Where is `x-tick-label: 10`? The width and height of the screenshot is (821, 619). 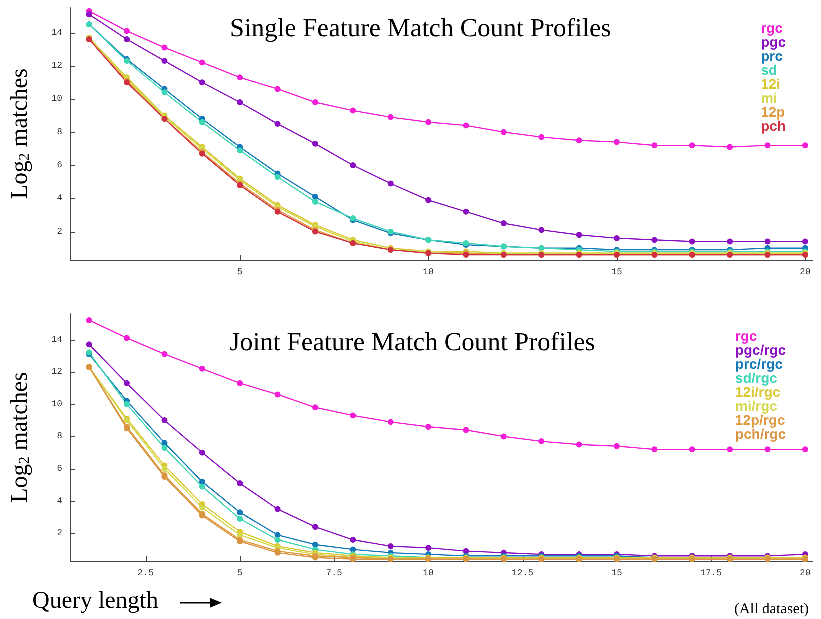 x-tick-label: 10 is located at coordinates (428, 273).